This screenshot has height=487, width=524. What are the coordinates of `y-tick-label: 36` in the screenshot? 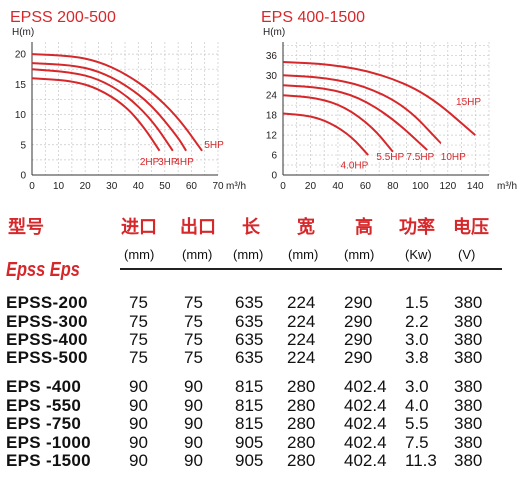 It's located at (272, 56).